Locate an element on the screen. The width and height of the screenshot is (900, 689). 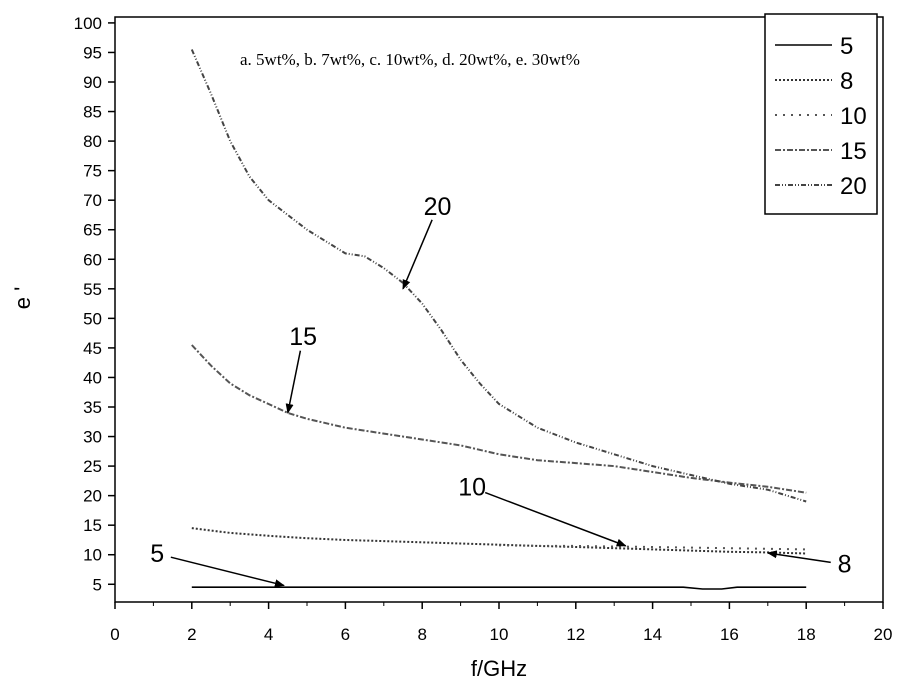
y-tick-label: 25 is located at coordinates (92, 466).